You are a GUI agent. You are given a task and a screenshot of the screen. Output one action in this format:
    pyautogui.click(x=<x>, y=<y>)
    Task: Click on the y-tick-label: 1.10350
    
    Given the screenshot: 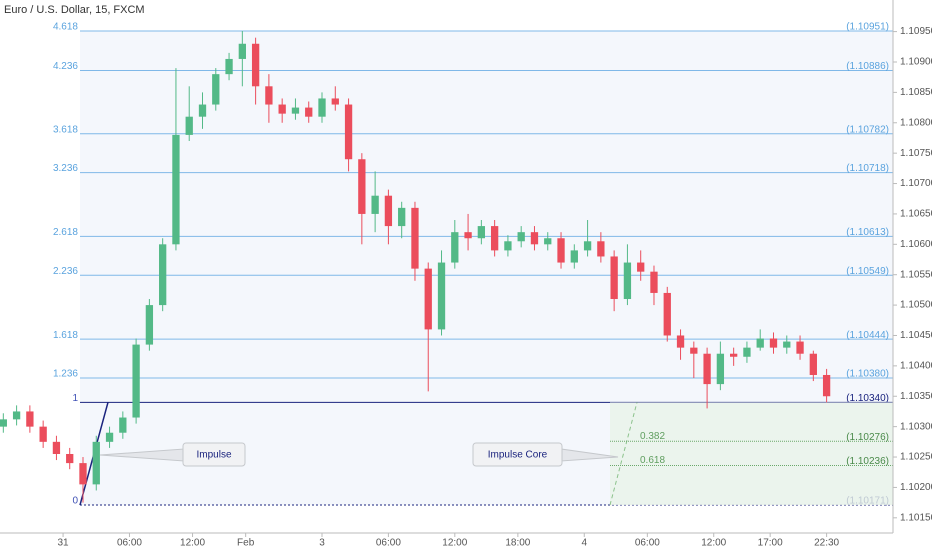 What is the action you would take?
    pyautogui.click(x=916, y=396)
    